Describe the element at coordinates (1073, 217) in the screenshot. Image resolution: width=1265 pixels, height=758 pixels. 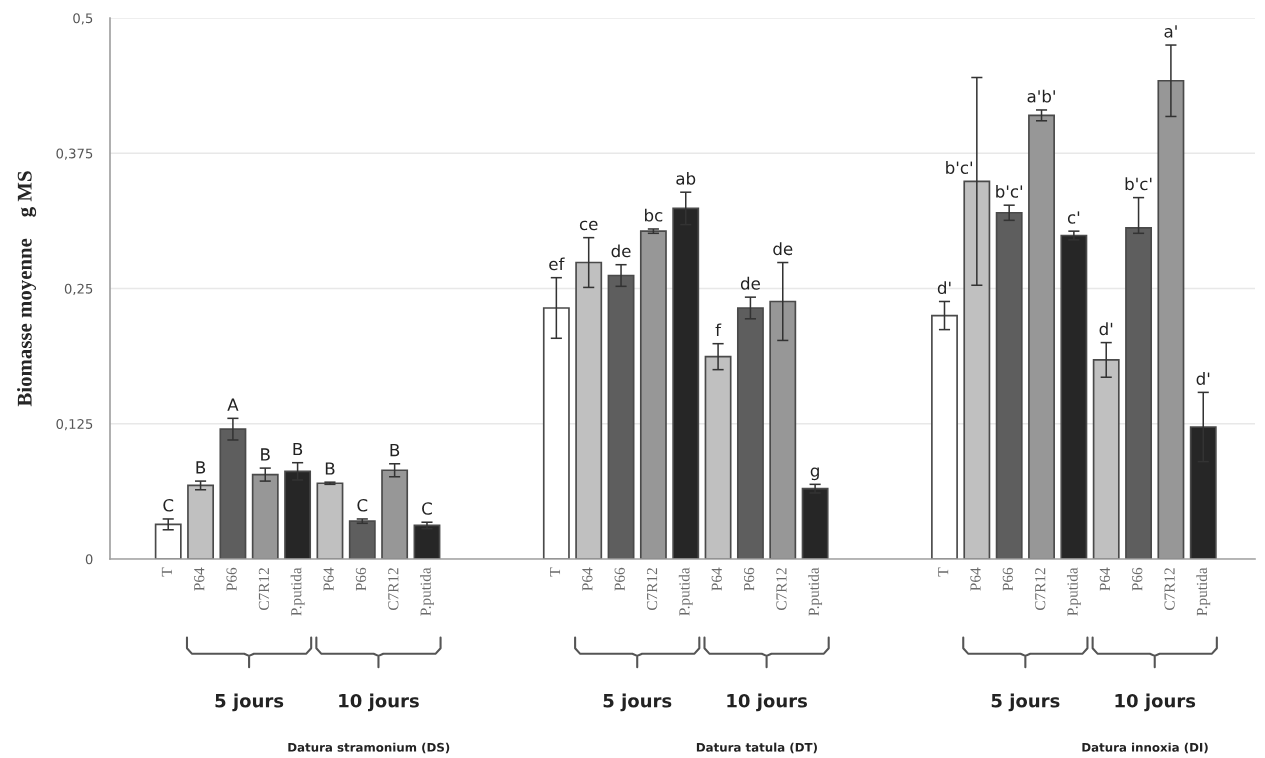
I see `data-label: c'` at that location.